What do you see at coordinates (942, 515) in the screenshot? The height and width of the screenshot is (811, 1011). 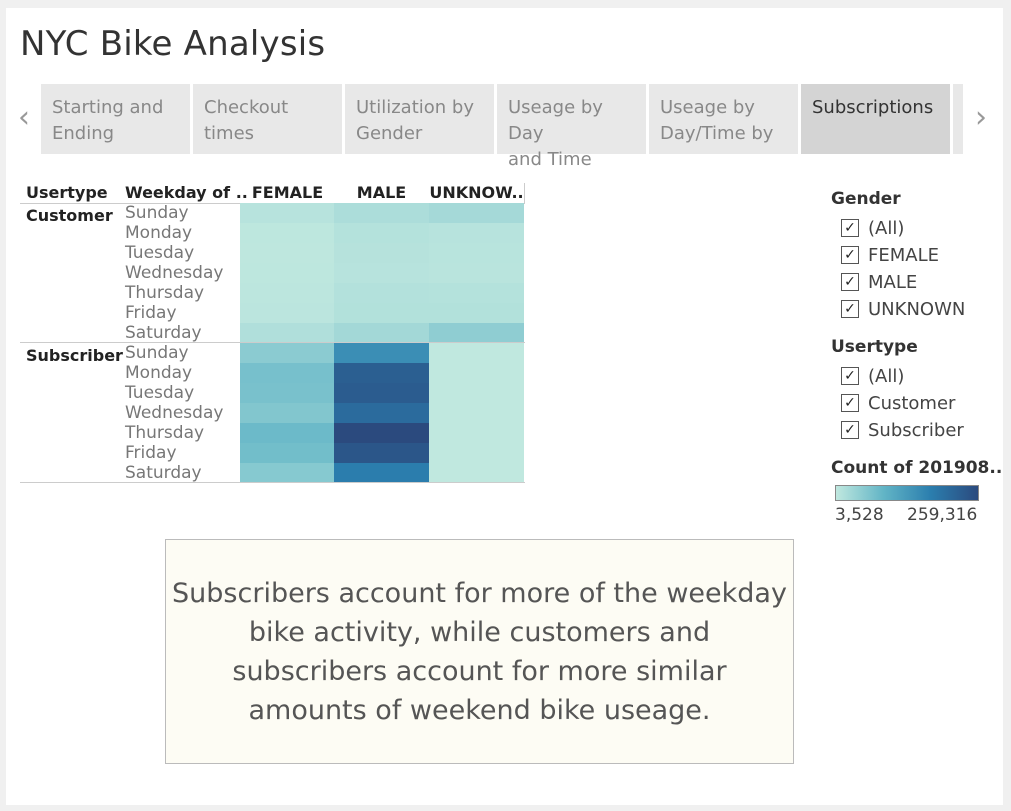 I see `legend-max-value: 259,316` at bounding box center [942, 515].